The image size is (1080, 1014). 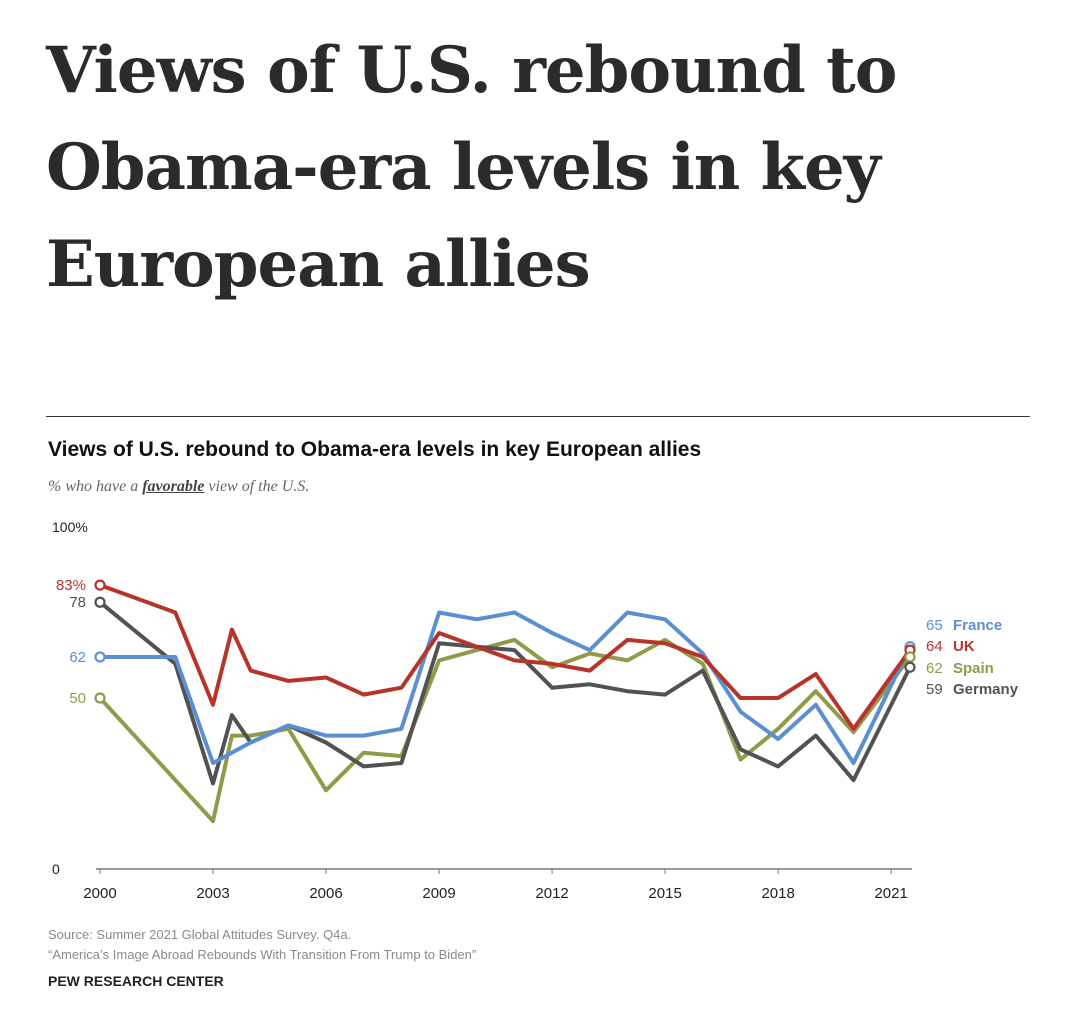 I want to click on y-tick-label: 0, so click(x=56, y=869).